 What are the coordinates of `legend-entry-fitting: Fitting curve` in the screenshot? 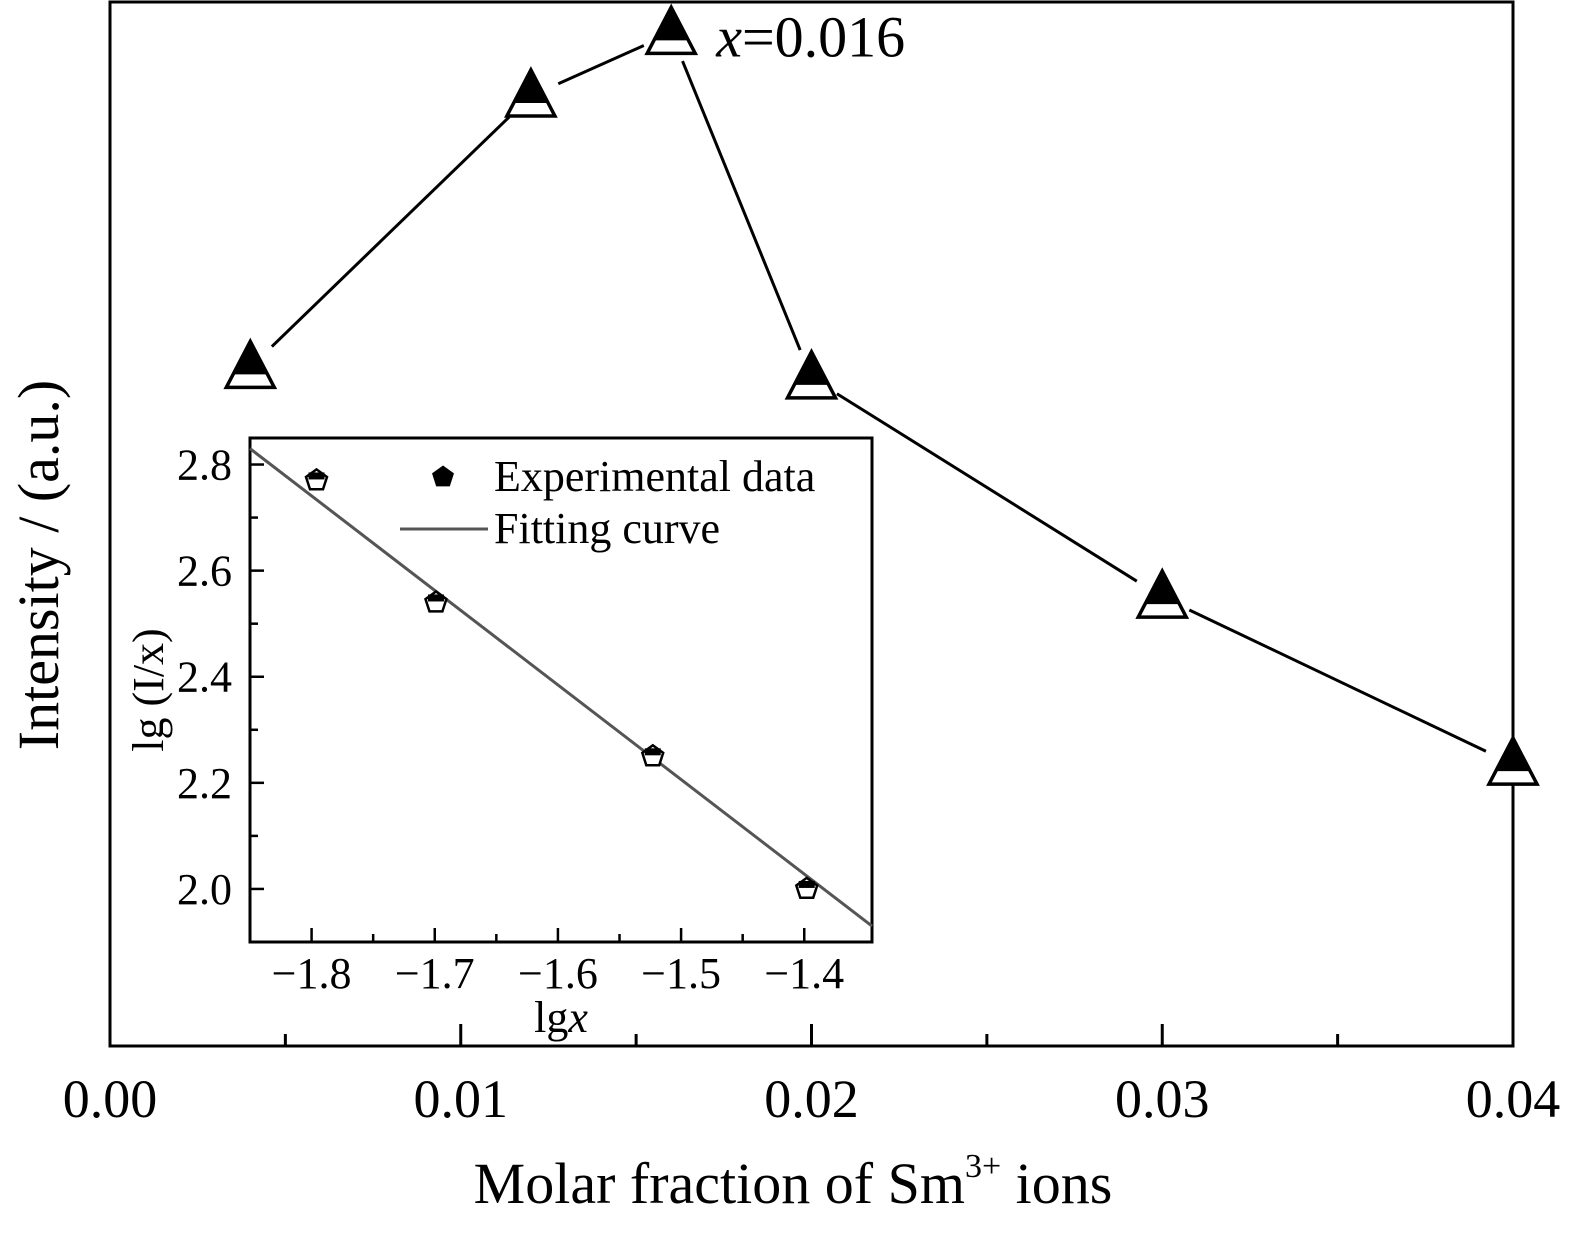 It's located at (560, 528).